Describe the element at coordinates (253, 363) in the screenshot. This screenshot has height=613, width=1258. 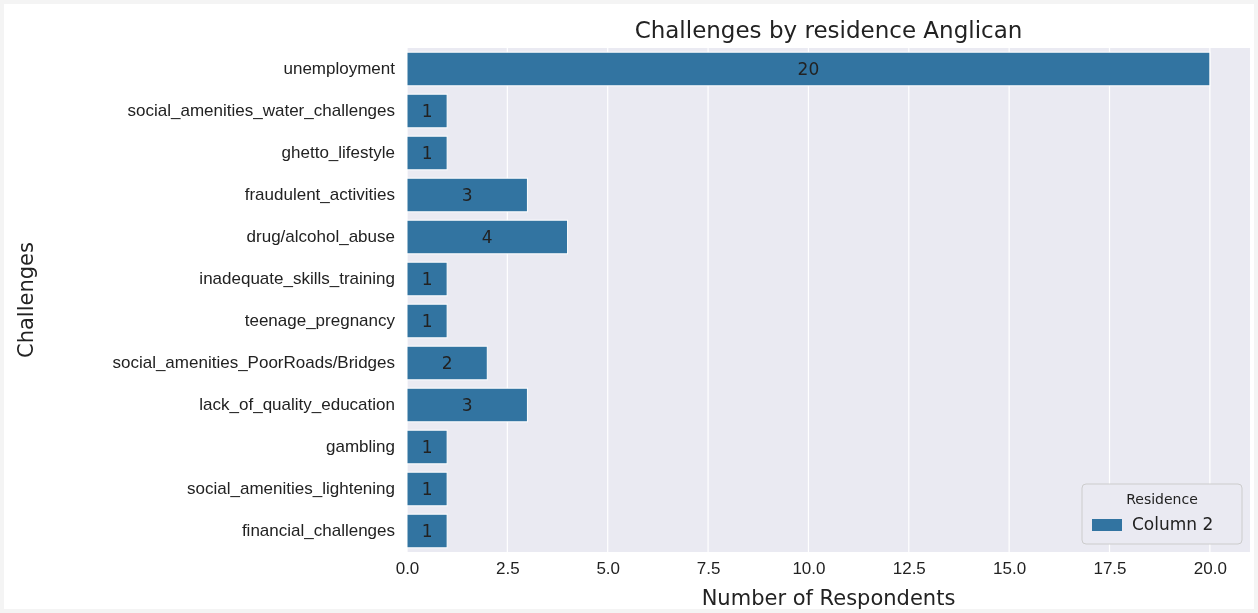
I see `y-tick-label: social_amenities_PoorRoads/Bridges` at that location.